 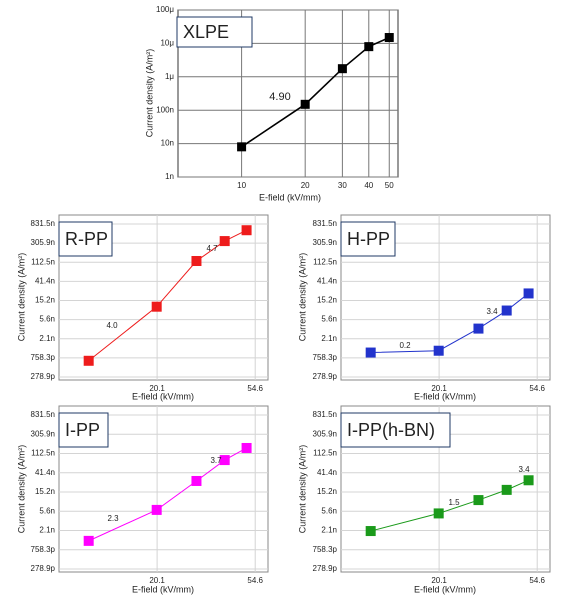 What do you see at coordinates (305, 185) in the screenshot?
I see `x-tick-label: 20` at bounding box center [305, 185].